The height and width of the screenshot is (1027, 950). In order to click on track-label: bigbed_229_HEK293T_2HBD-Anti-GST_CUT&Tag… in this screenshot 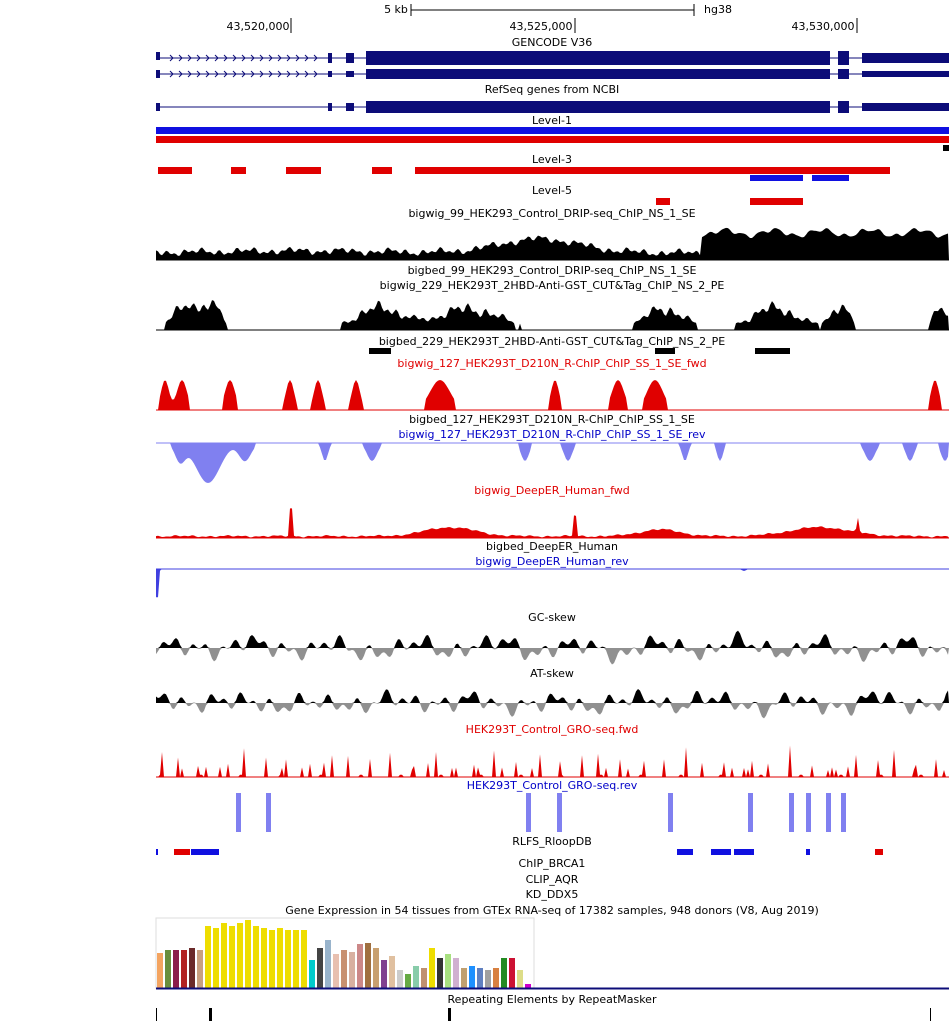, I will do `click(552, 341)`.